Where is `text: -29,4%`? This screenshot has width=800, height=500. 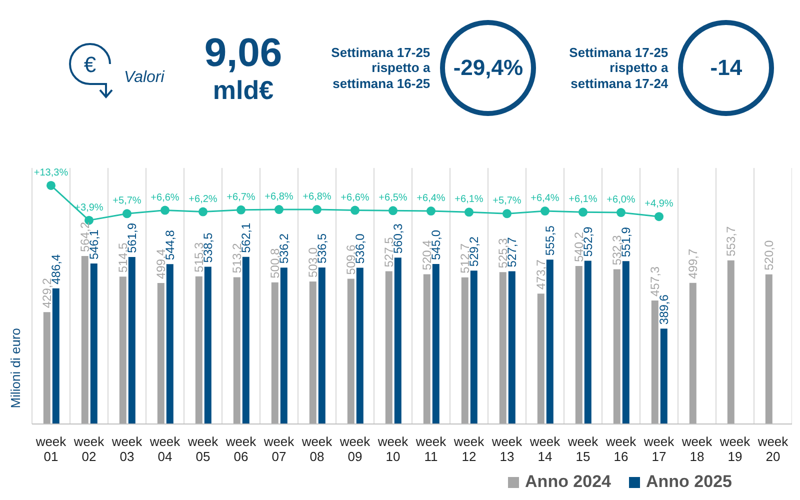 text: -29,4% is located at coordinates (488, 68).